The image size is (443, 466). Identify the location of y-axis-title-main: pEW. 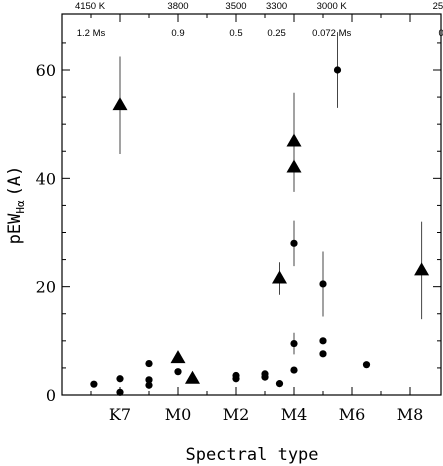
(15, 228).